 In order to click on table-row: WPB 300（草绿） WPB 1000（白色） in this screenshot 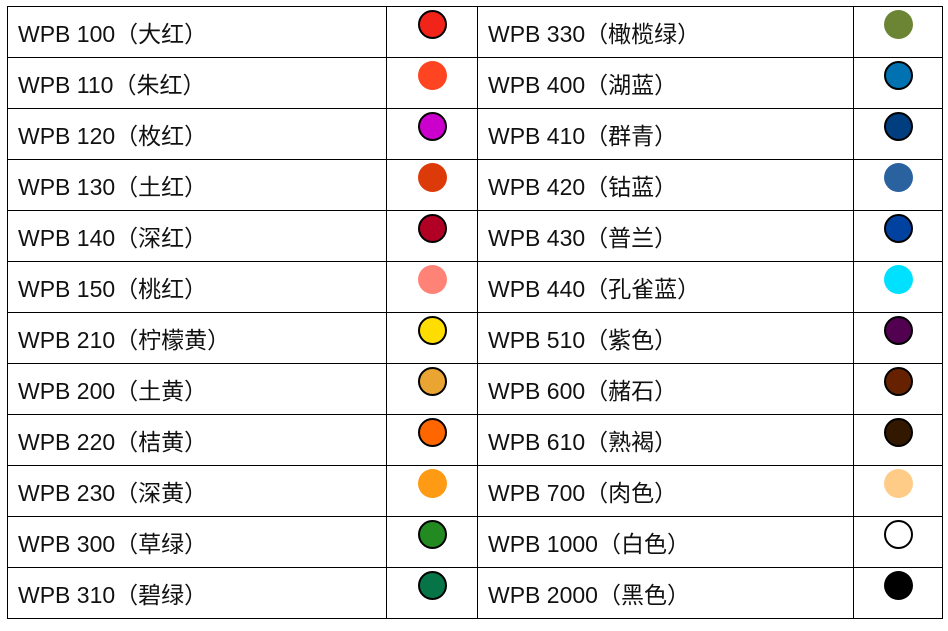, I will do `click(475, 542)`.